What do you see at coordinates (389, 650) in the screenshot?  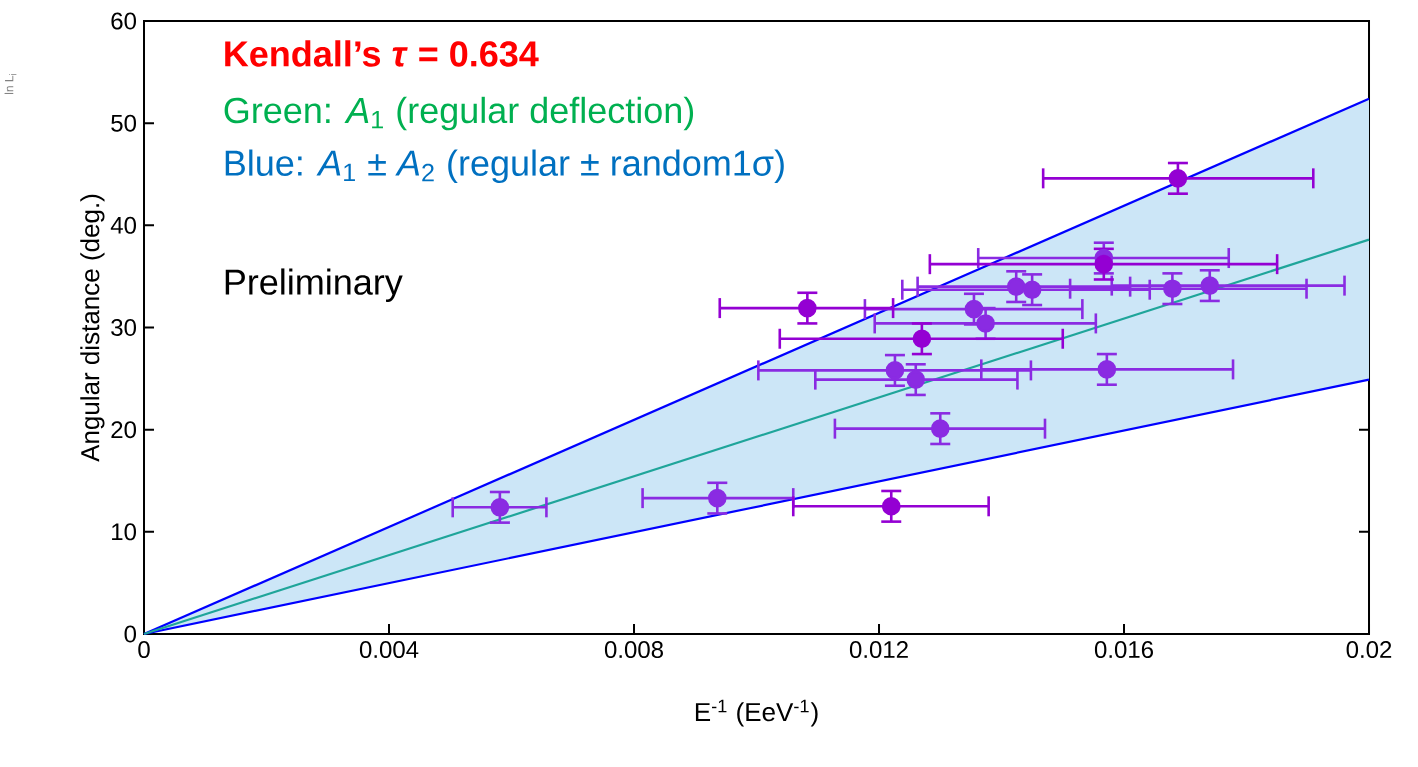 I see `x-tick-label: 0.004` at bounding box center [389, 650].